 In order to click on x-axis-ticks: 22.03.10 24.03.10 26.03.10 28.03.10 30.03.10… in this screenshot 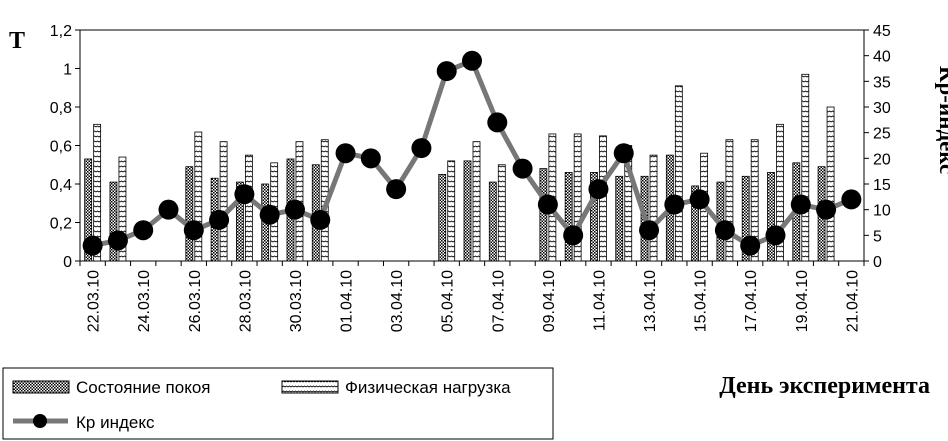, I will do `click(472, 296)`.